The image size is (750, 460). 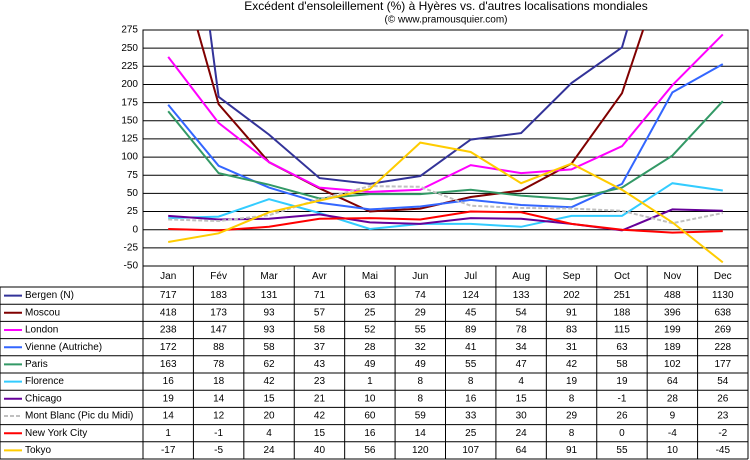 What do you see at coordinates (420, 450) in the screenshot?
I see `table-value: 120` at bounding box center [420, 450].